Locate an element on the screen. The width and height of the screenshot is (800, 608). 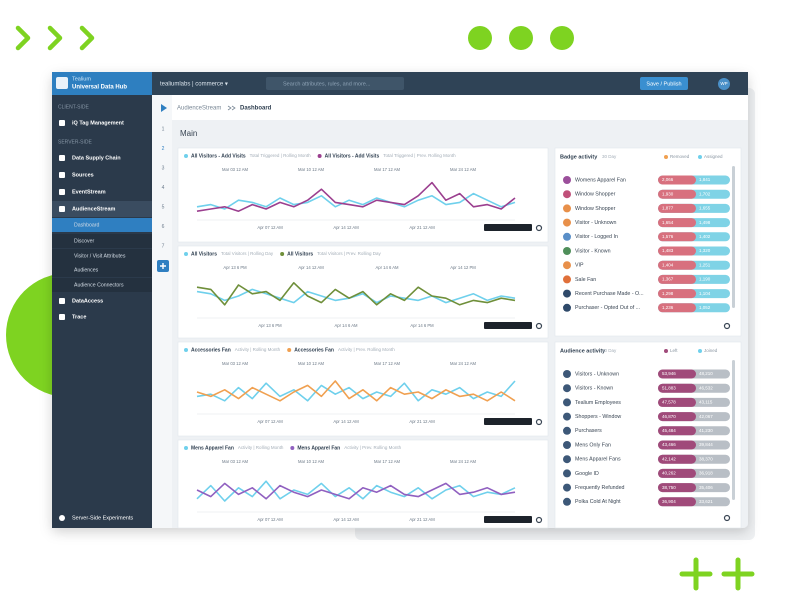
tab-number: 1 is located at coordinates (163, 129).